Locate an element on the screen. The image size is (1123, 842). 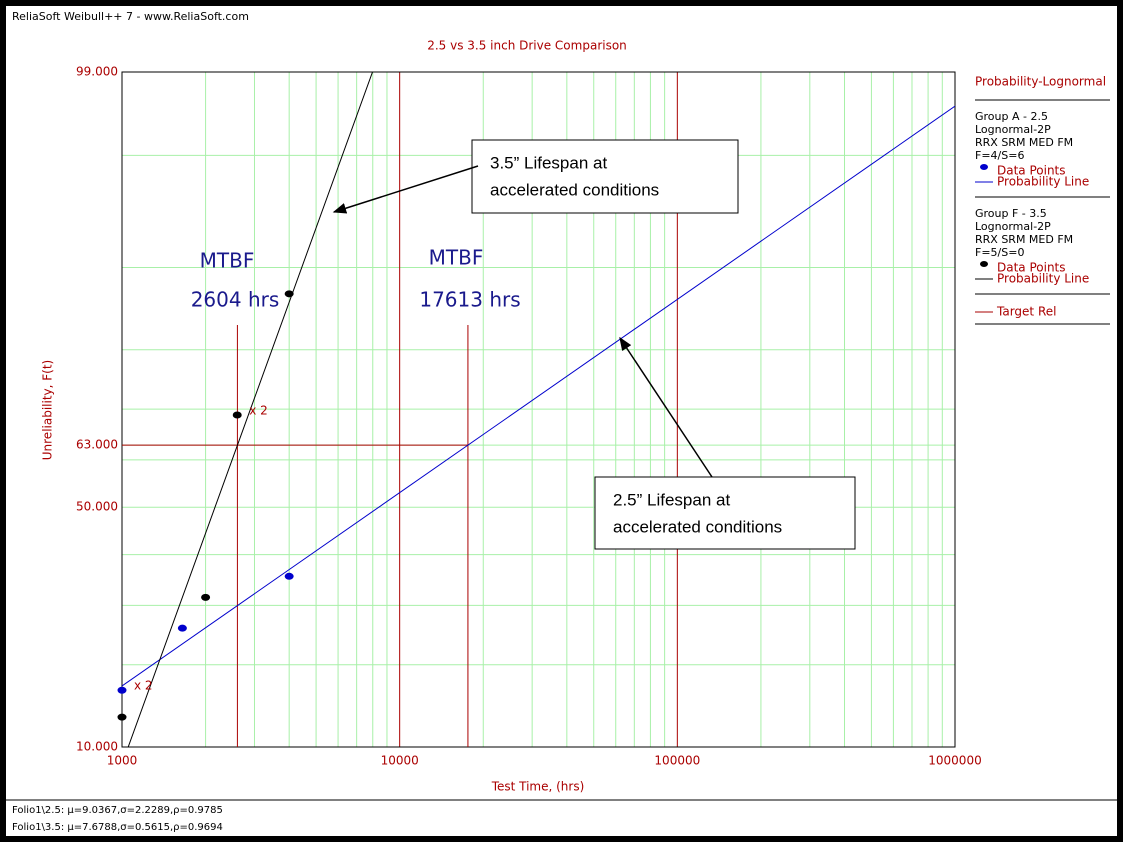
x-tick-label: 10000 is located at coordinates (400, 761).